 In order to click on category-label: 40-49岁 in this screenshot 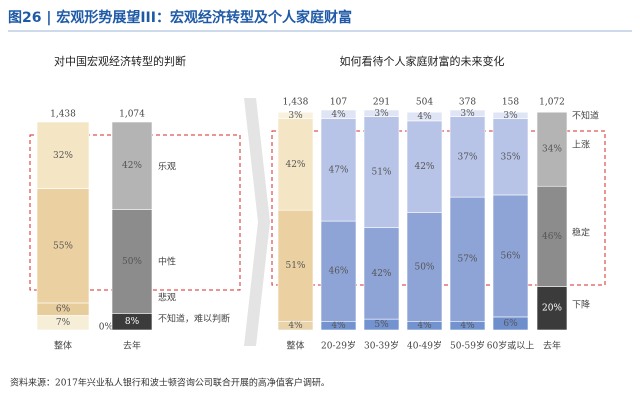, I will do `click(424, 346)`.